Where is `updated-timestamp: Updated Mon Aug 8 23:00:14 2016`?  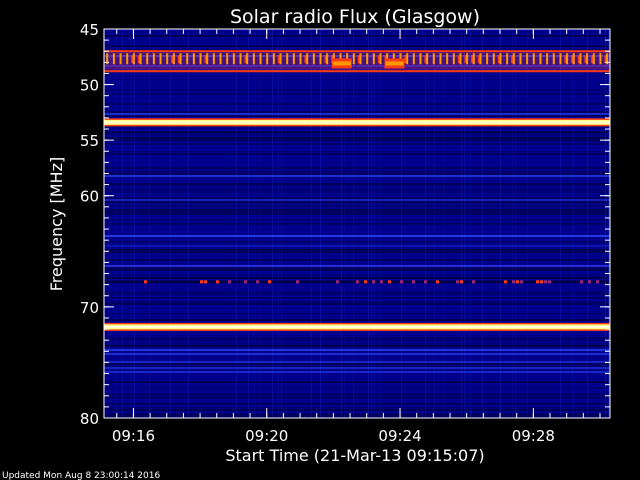 updated-timestamp: Updated Mon Aug 8 23:00:14 2016 is located at coordinates (81, 475).